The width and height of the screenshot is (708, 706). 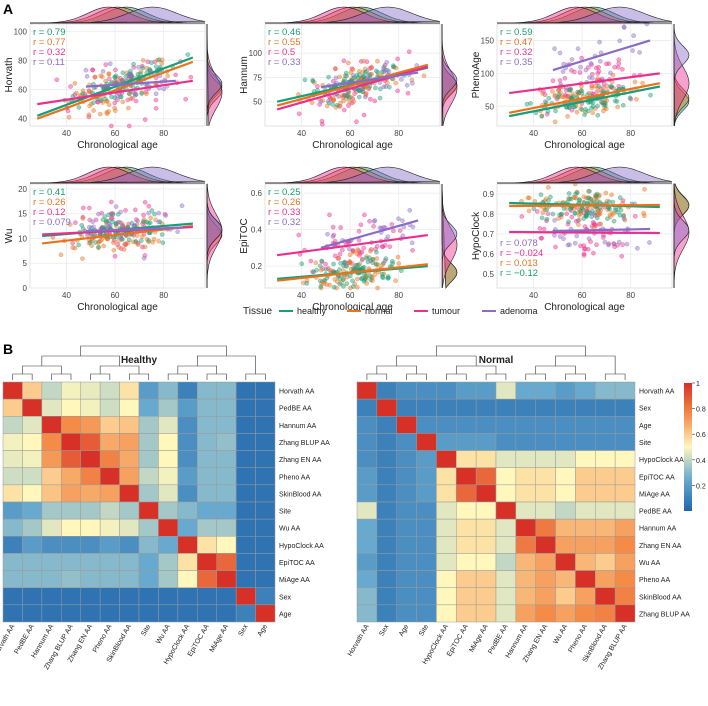 What do you see at coordinates (516, 42) in the screenshot?
I see `r-label-normal: r = 0.47` at bounding box center [516, 42].